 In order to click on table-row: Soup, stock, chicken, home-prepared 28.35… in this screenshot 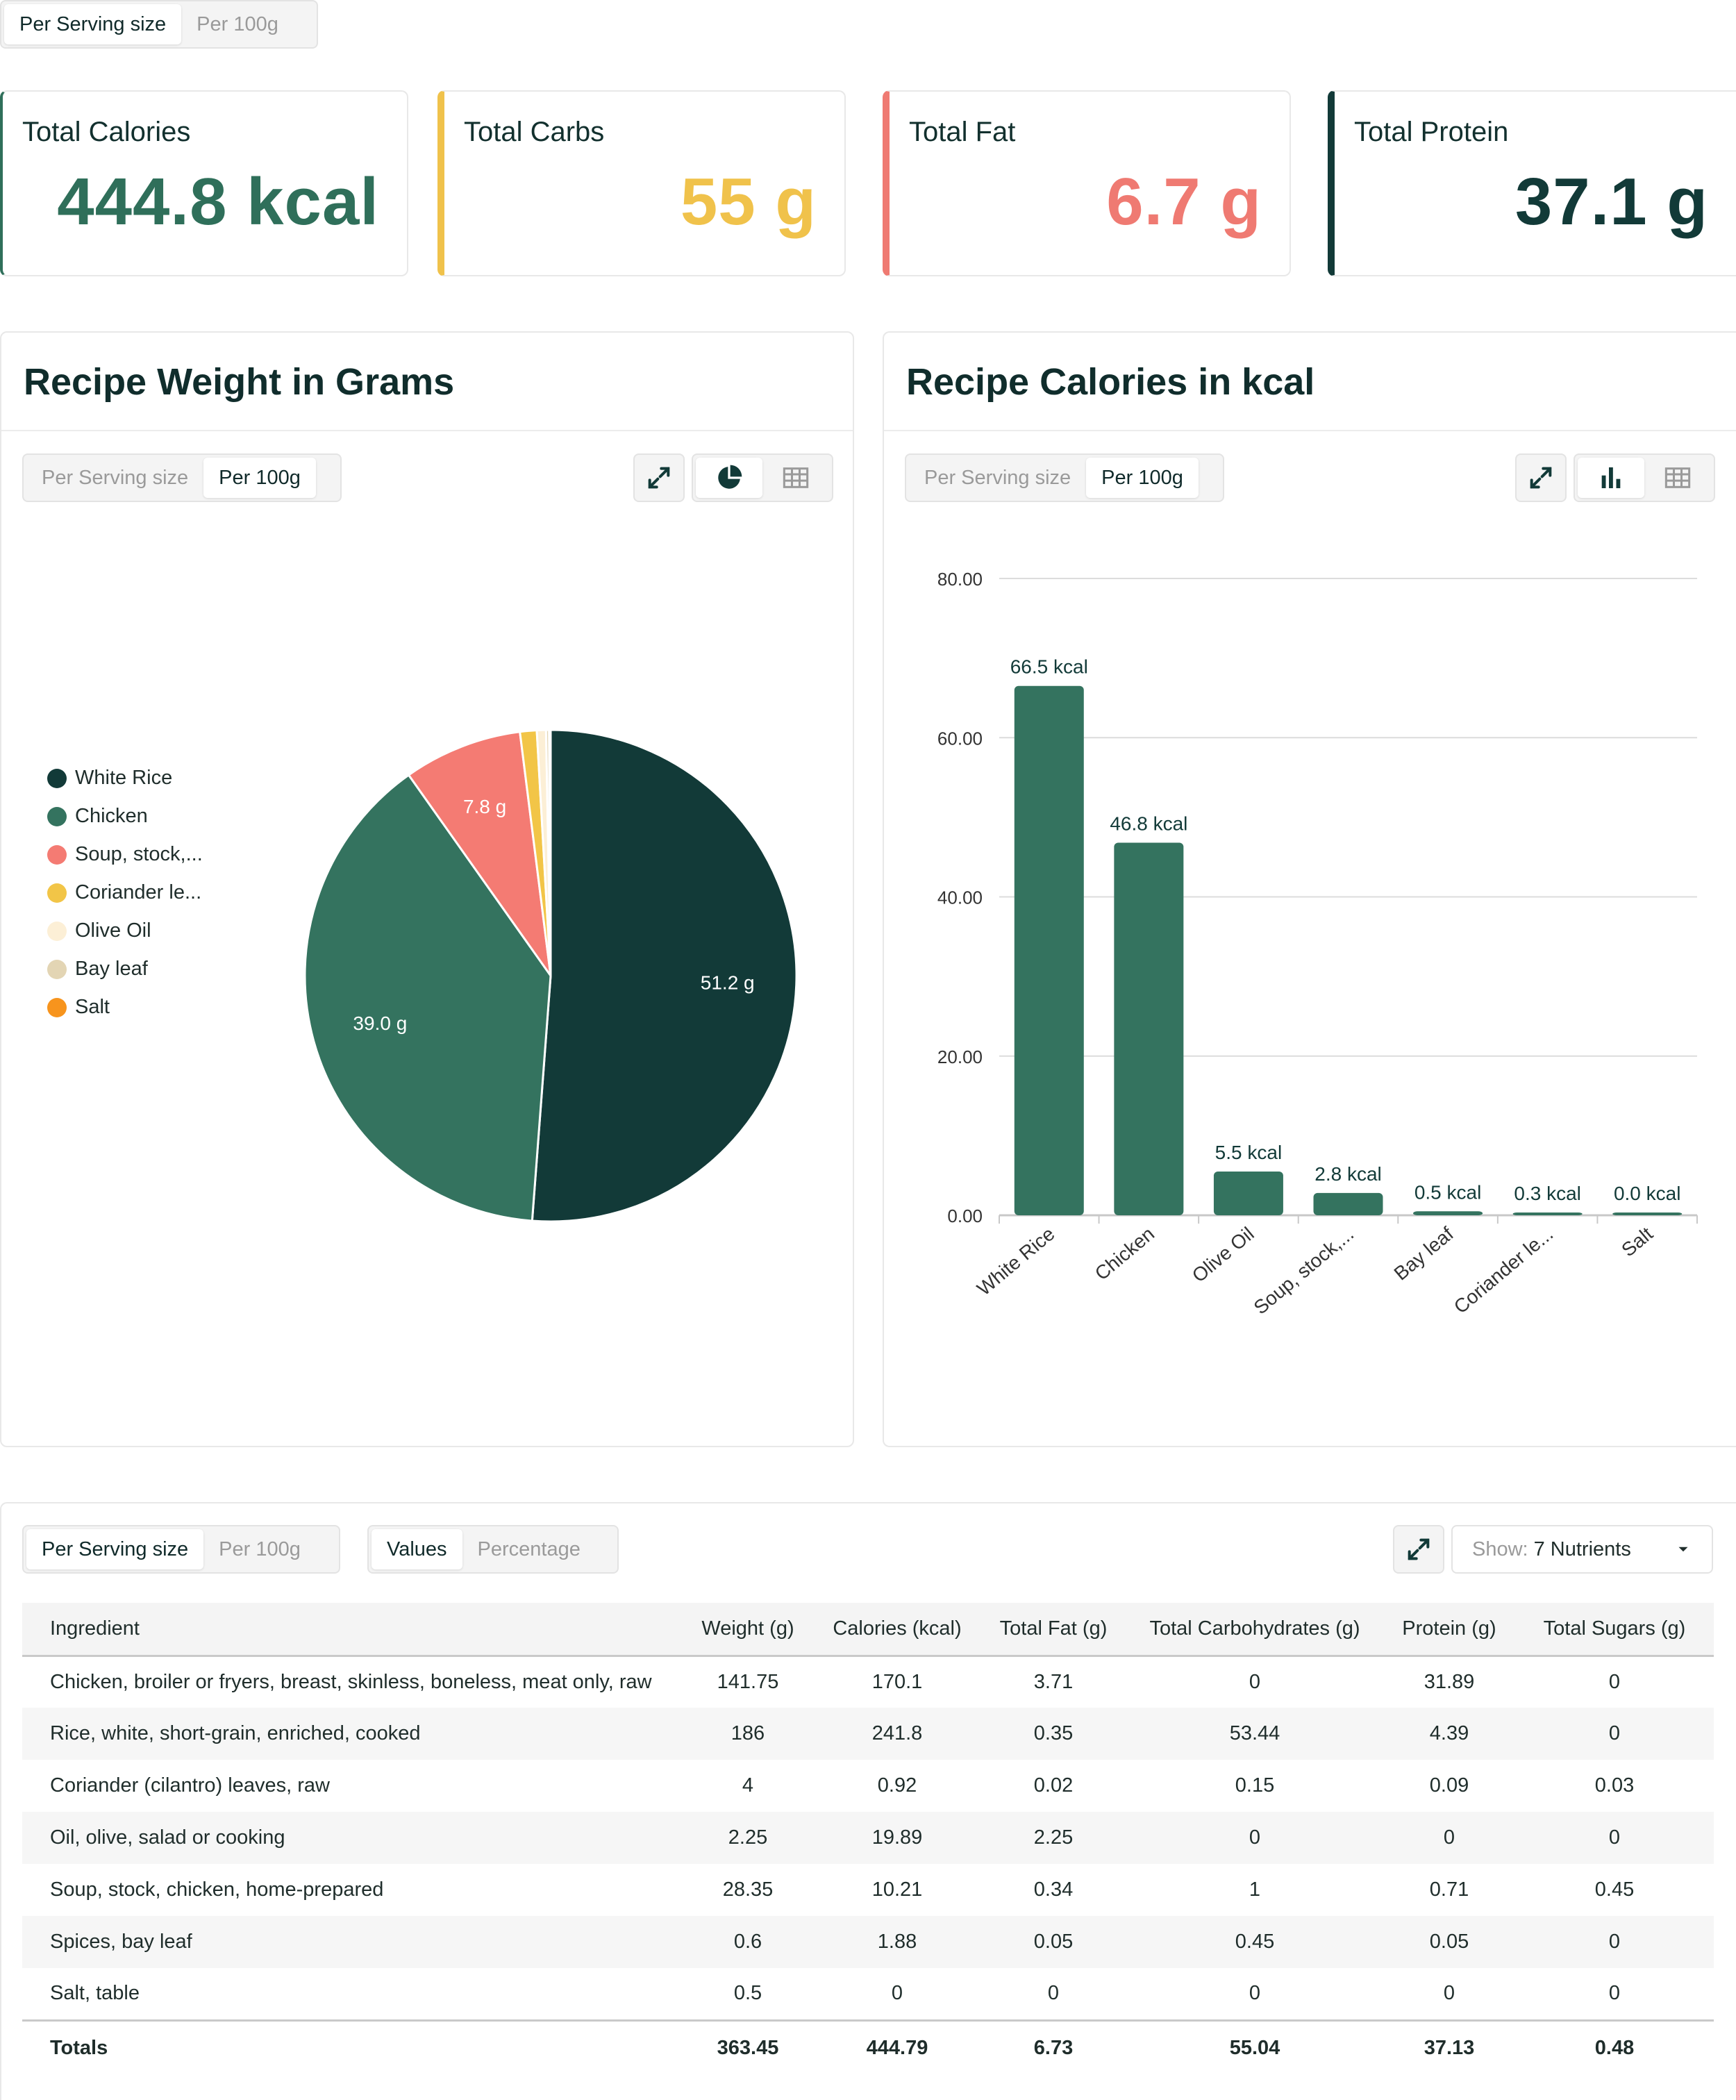, I will do `click(868, 1890)`.